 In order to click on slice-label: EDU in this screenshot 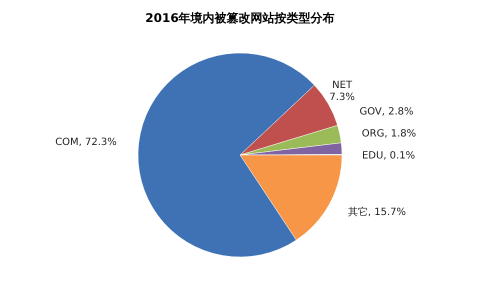, I will do `click(373, 156)`.